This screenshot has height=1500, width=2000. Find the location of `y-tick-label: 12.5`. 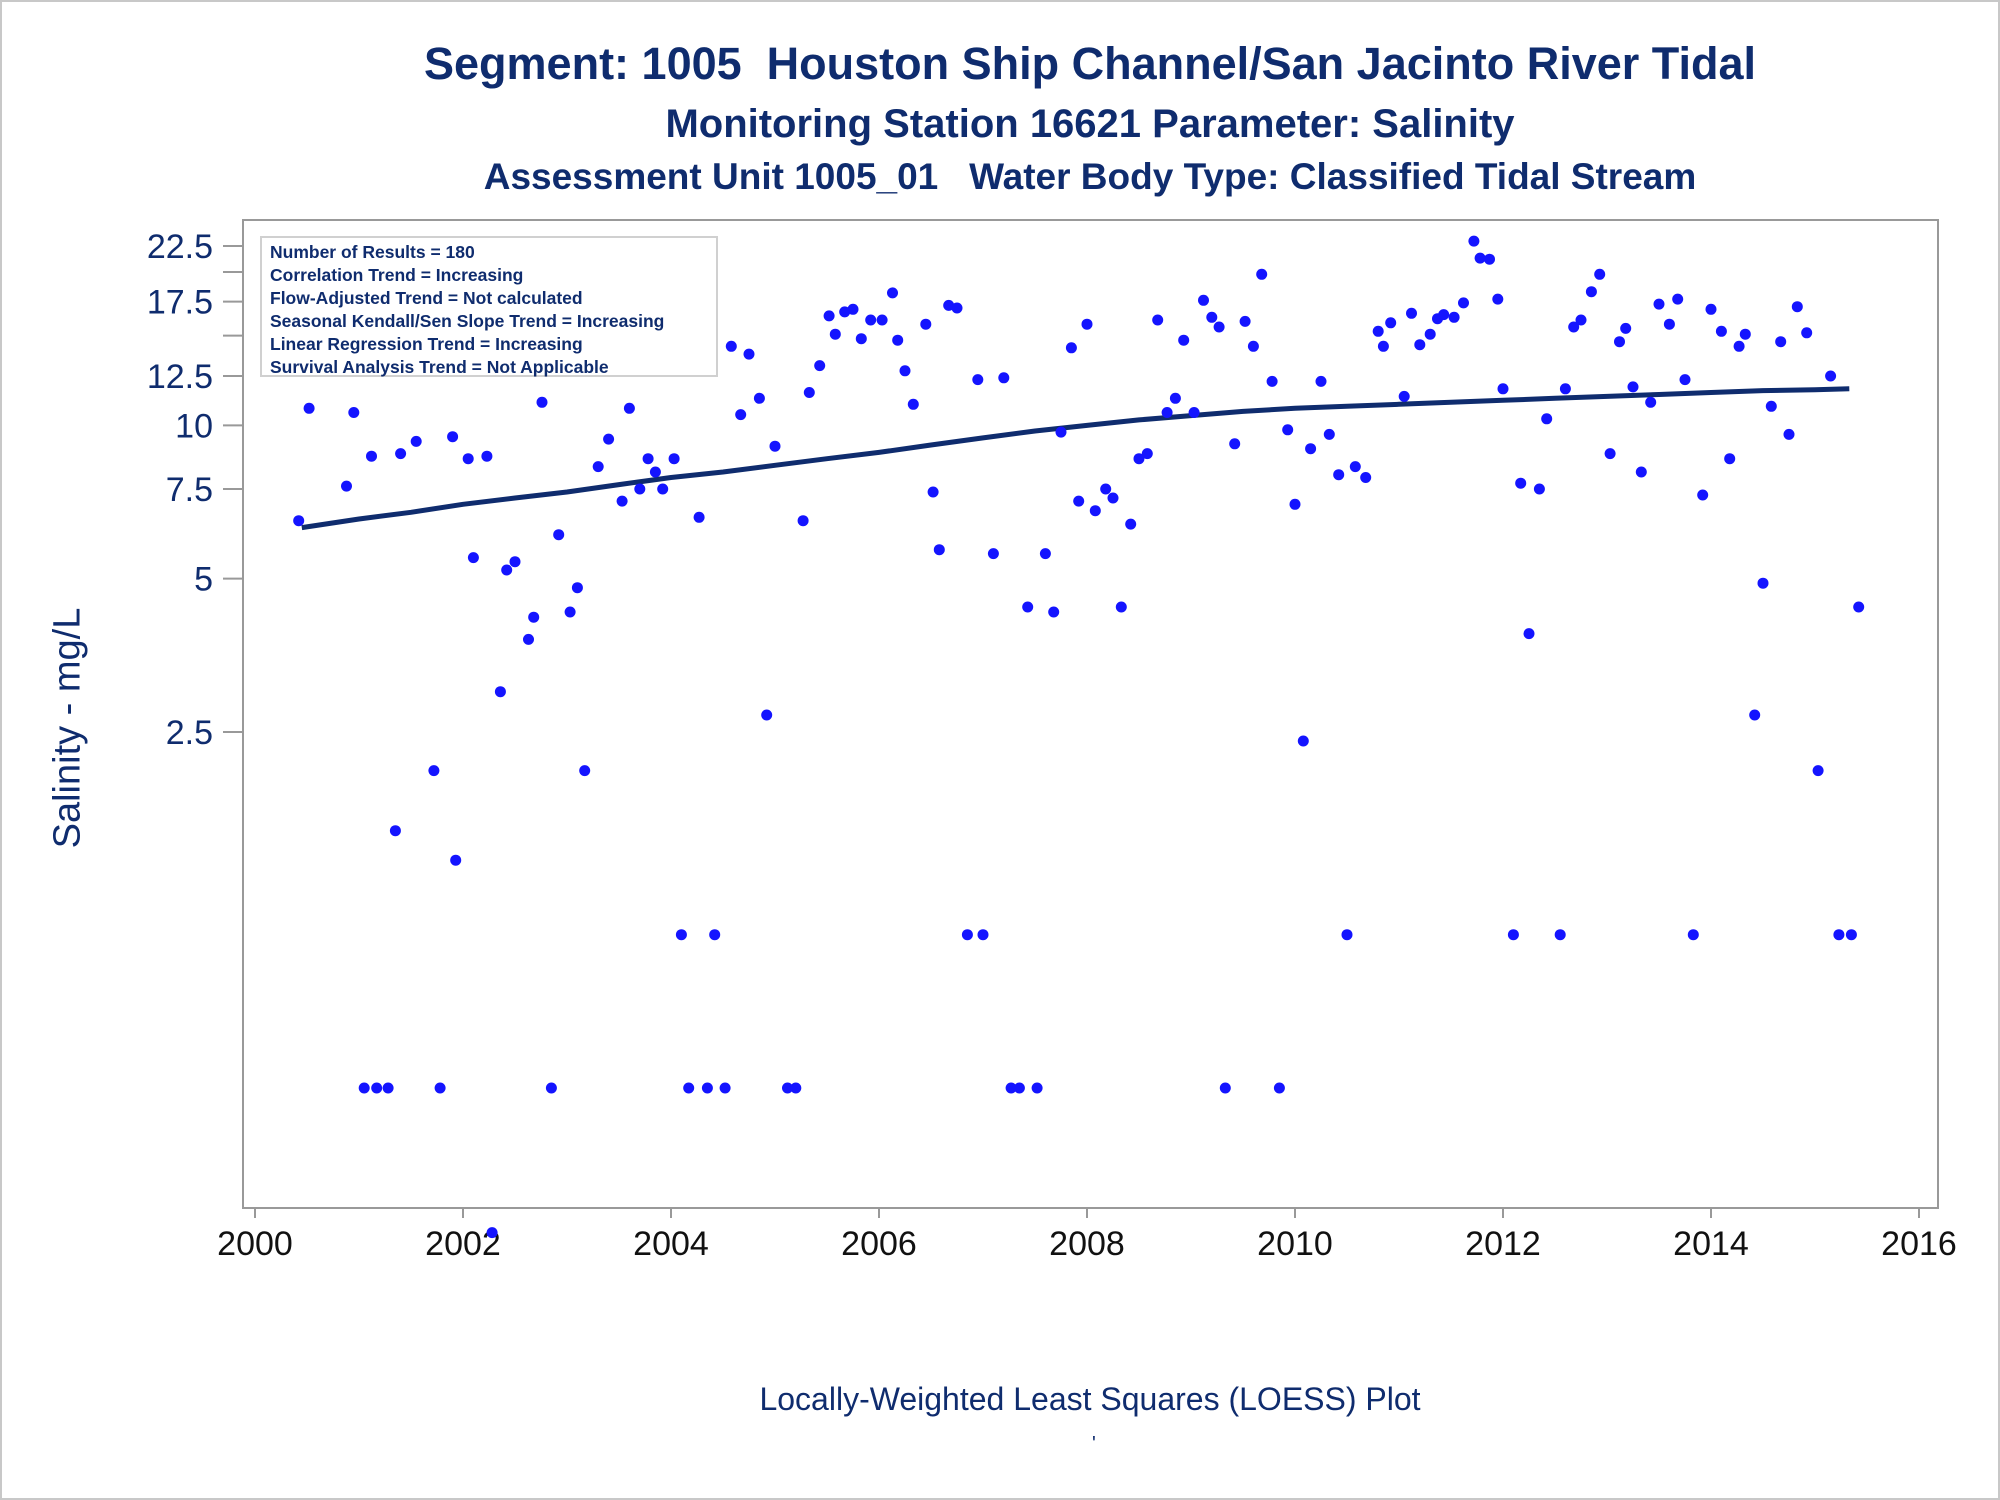

y-tick-label: 12.5 is located at coordinates (180, 377).